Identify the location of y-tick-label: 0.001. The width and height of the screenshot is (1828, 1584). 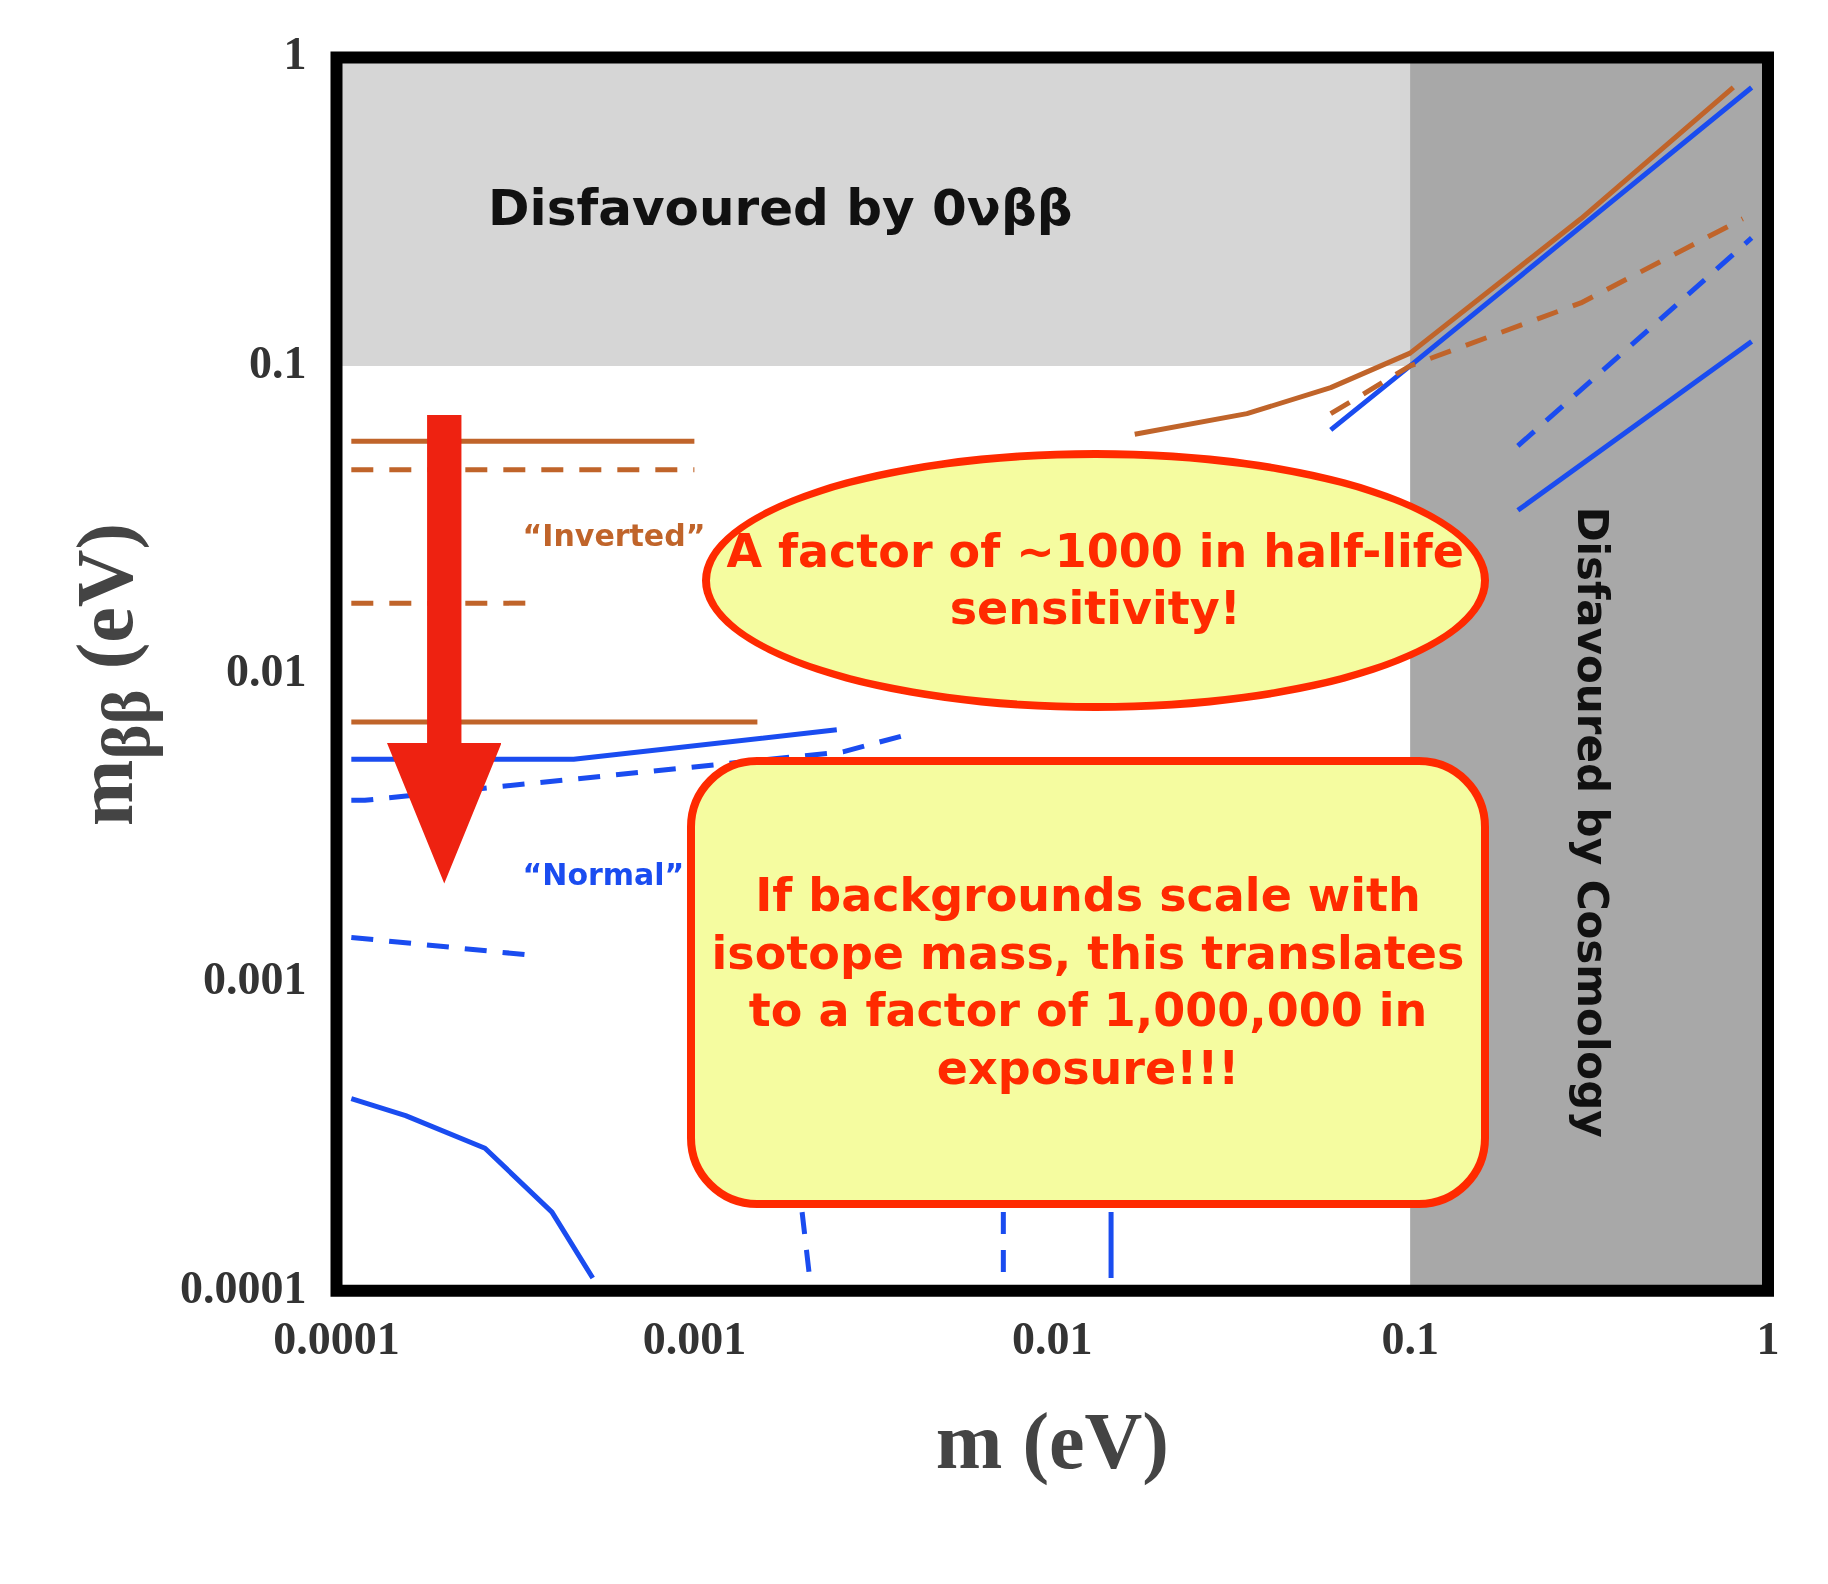
(255, 979).